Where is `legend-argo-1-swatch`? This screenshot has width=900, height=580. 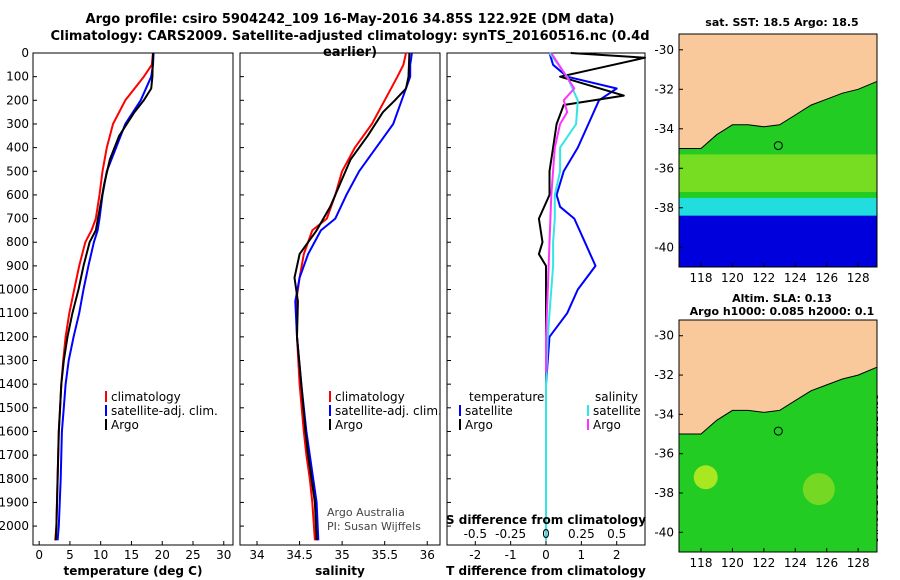
legend-argo-1-swatch is located at coordinates (330, 424).